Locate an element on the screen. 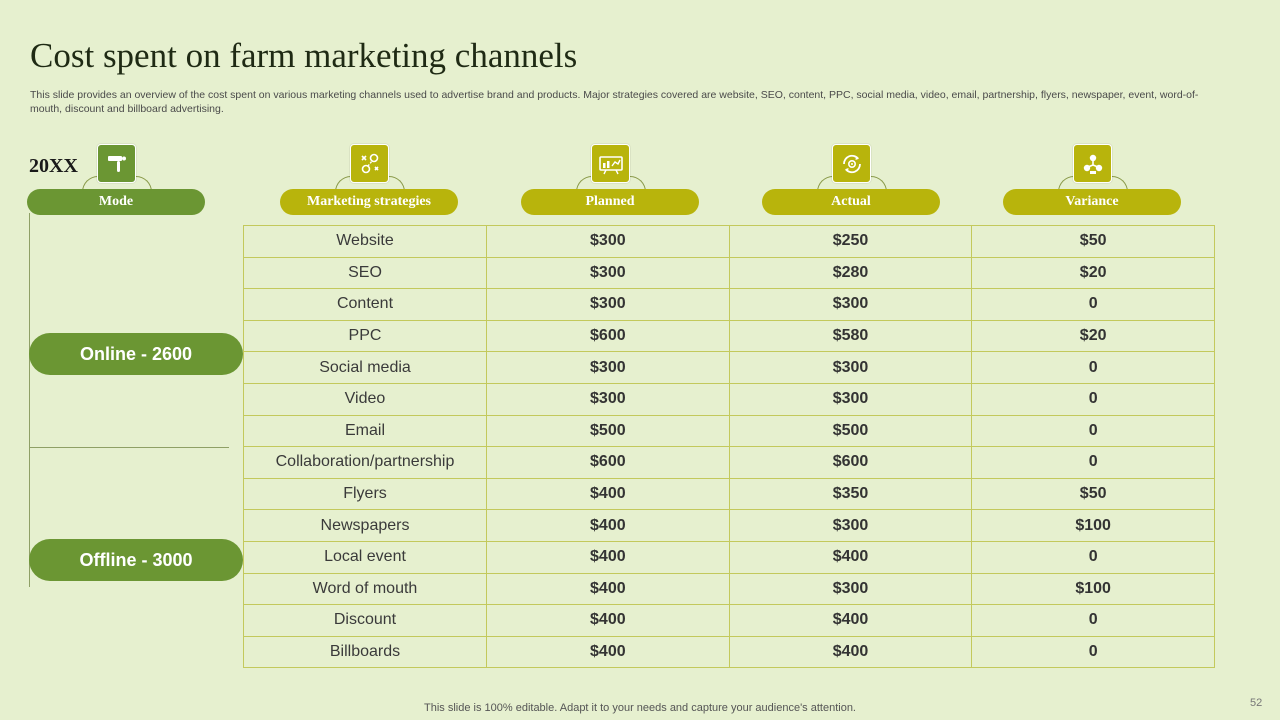 Image resolution: width=1280 pixels, height=720 pixels. actual-cell: $600 is located at coordinates (850, 462).